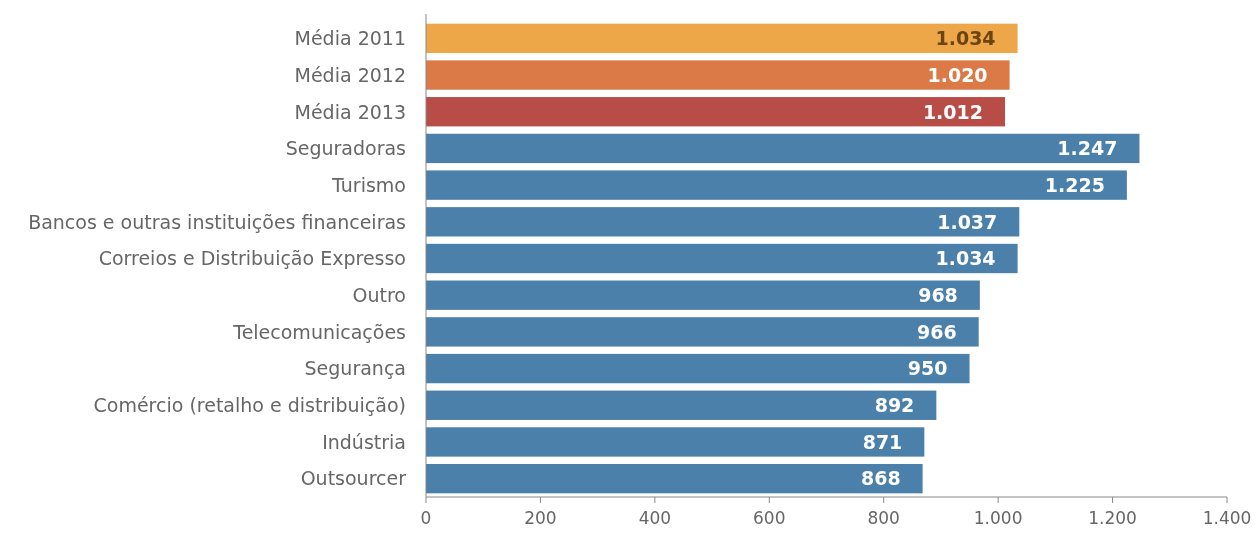  I want to click on x-tick-label: 1.400, so click(1227, 518).